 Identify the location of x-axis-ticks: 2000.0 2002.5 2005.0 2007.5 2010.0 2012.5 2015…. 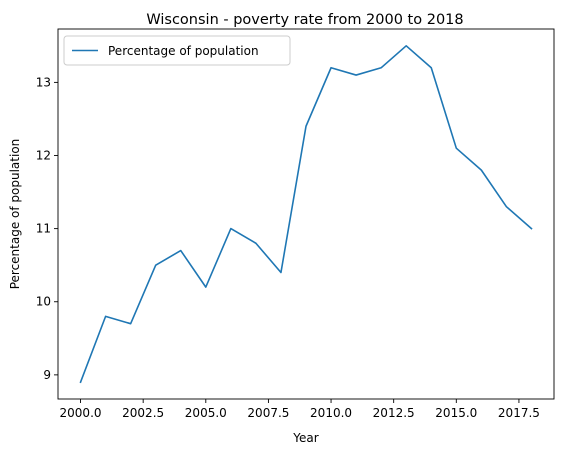
(300, 409).